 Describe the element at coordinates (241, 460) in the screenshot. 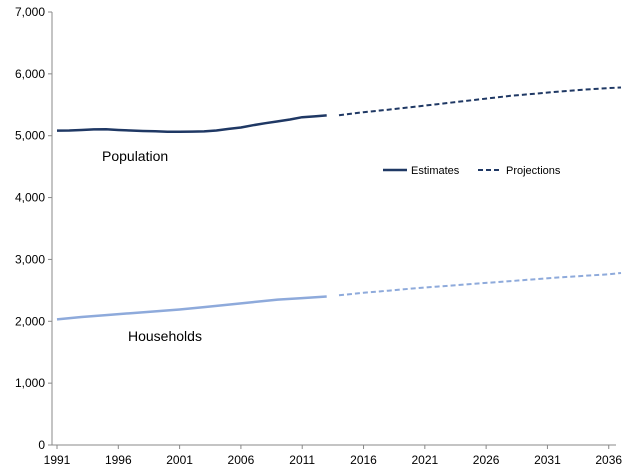

I see `x-tick-label: 2006` at that location.